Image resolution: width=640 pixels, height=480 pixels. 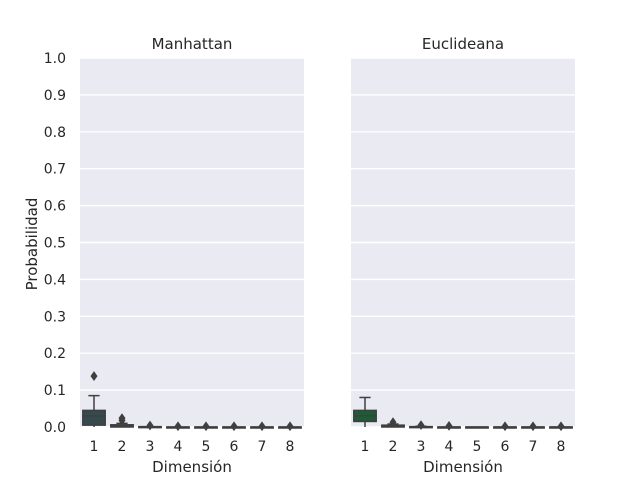 What do you see at coordinates (463, 44) in the screenshot?
I see `panel-2-title: Euclideana` at bounding box center [463, 44].